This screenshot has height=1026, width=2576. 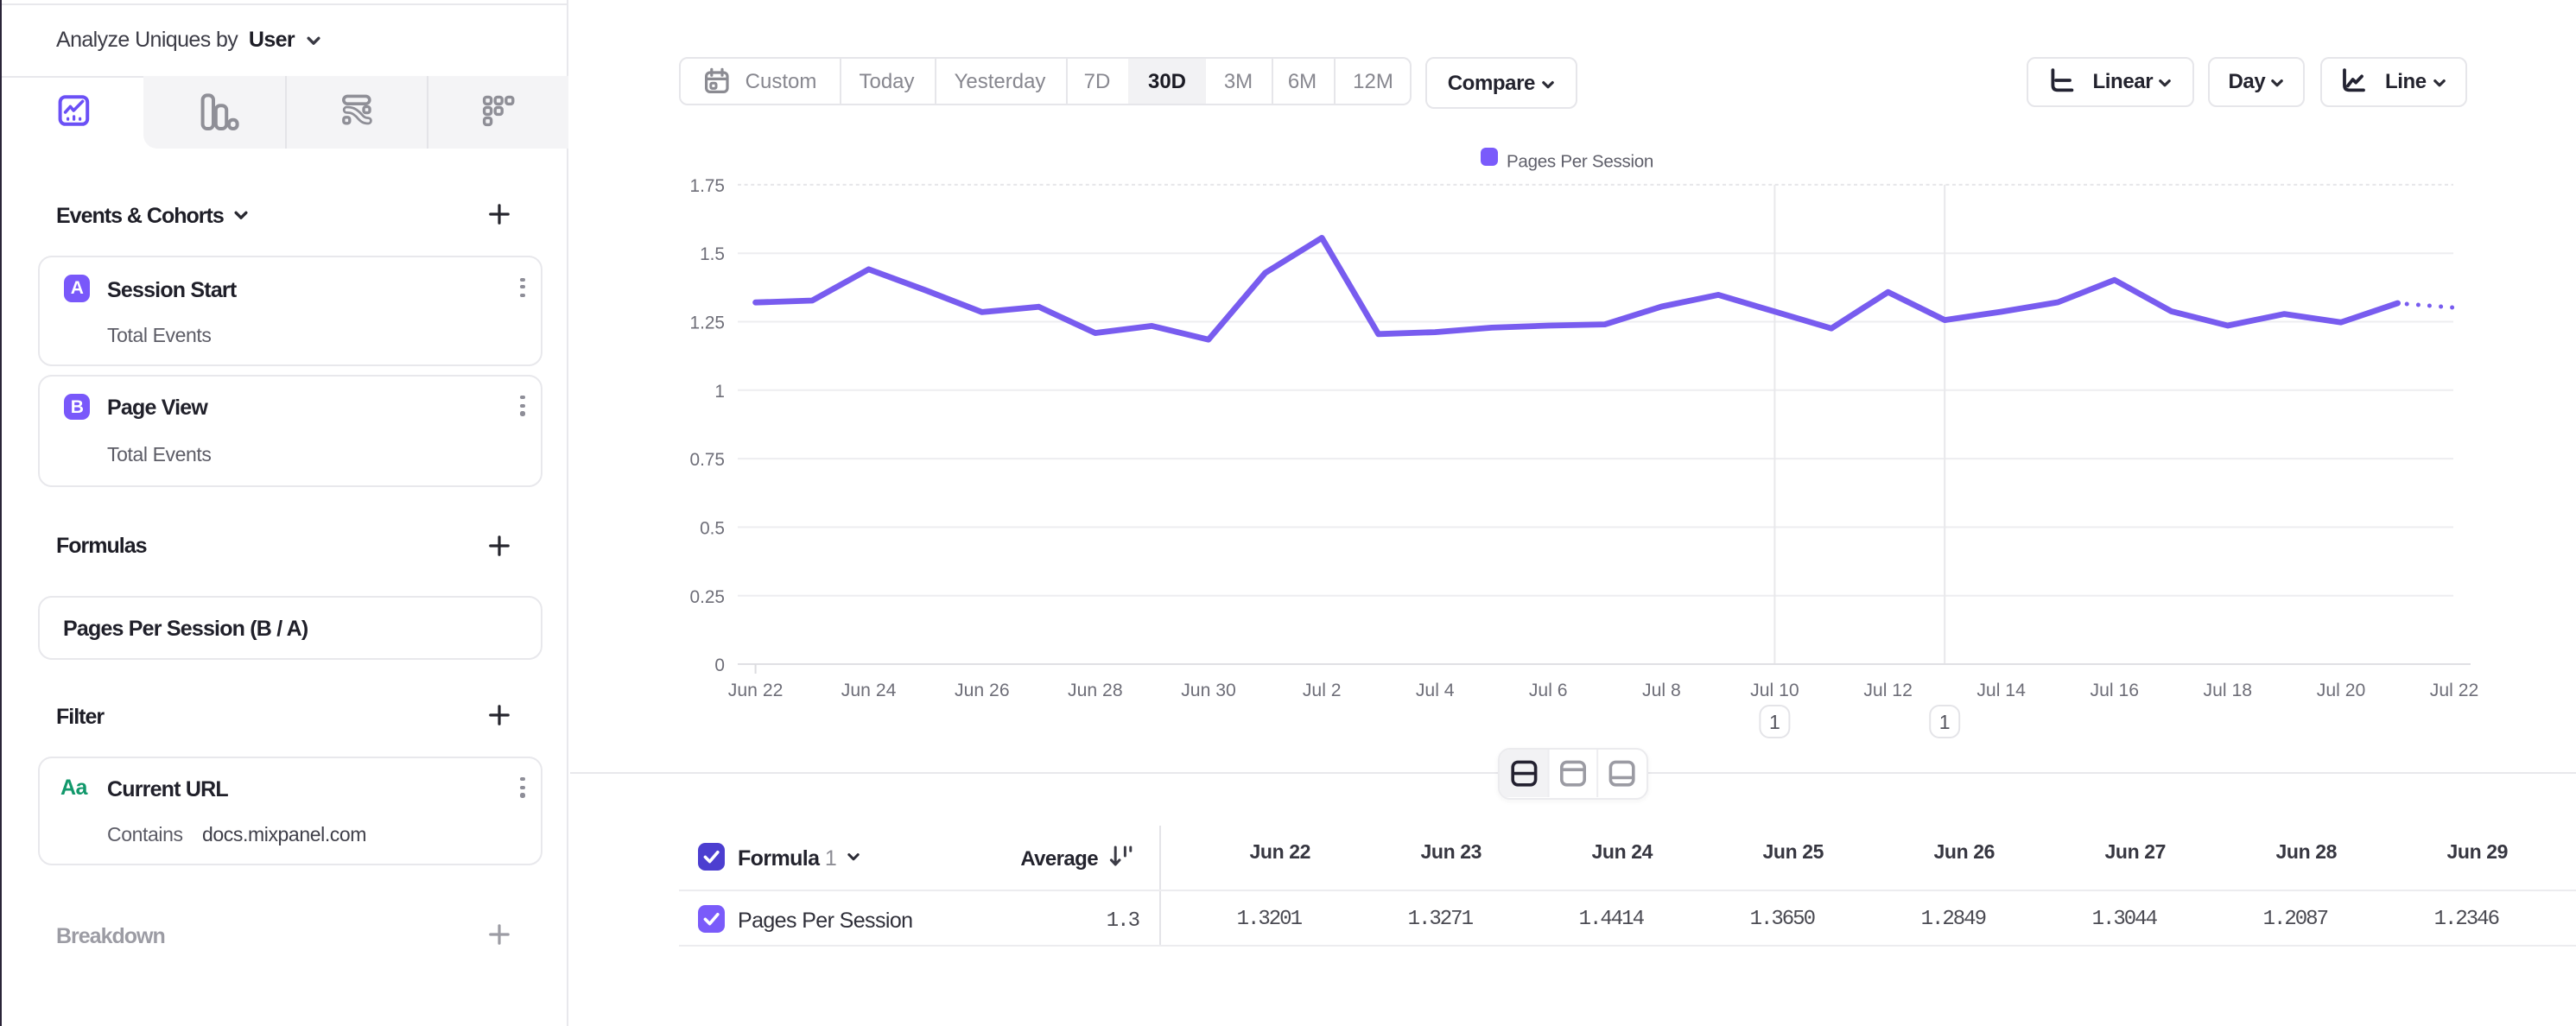 I want to click on svg-text: Jul 22, so click(x=2454, y=691).